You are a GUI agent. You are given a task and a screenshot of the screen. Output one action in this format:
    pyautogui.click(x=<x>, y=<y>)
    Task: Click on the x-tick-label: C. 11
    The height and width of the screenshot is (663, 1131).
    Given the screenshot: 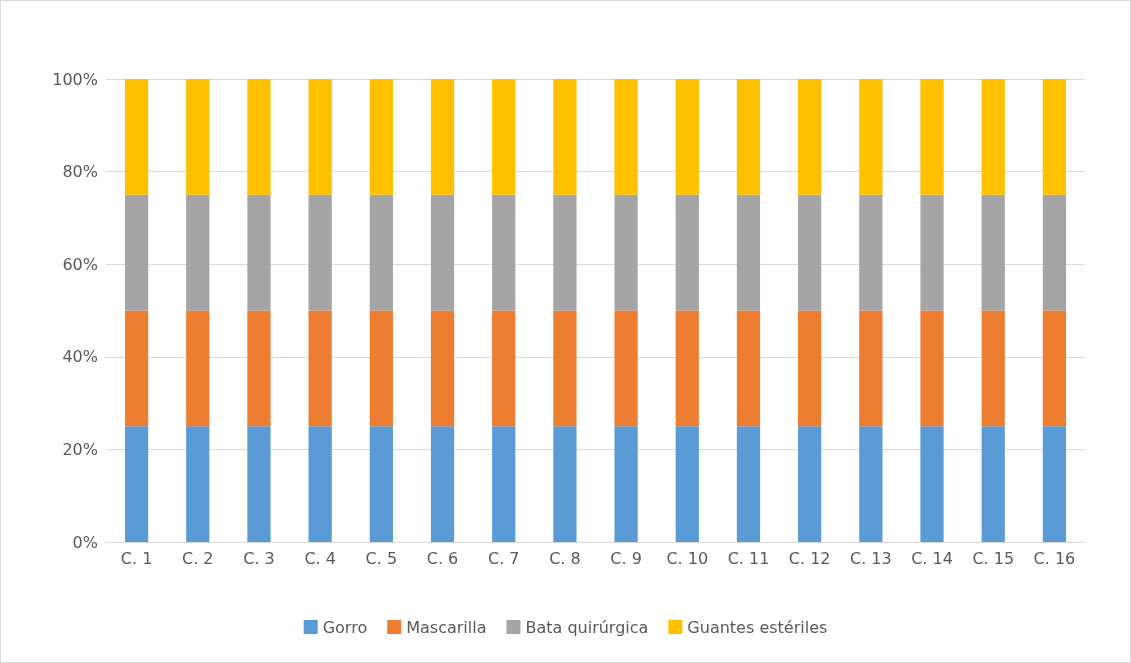 What is the action you would take?
    pyautogui.click(x=748, y=558)
    